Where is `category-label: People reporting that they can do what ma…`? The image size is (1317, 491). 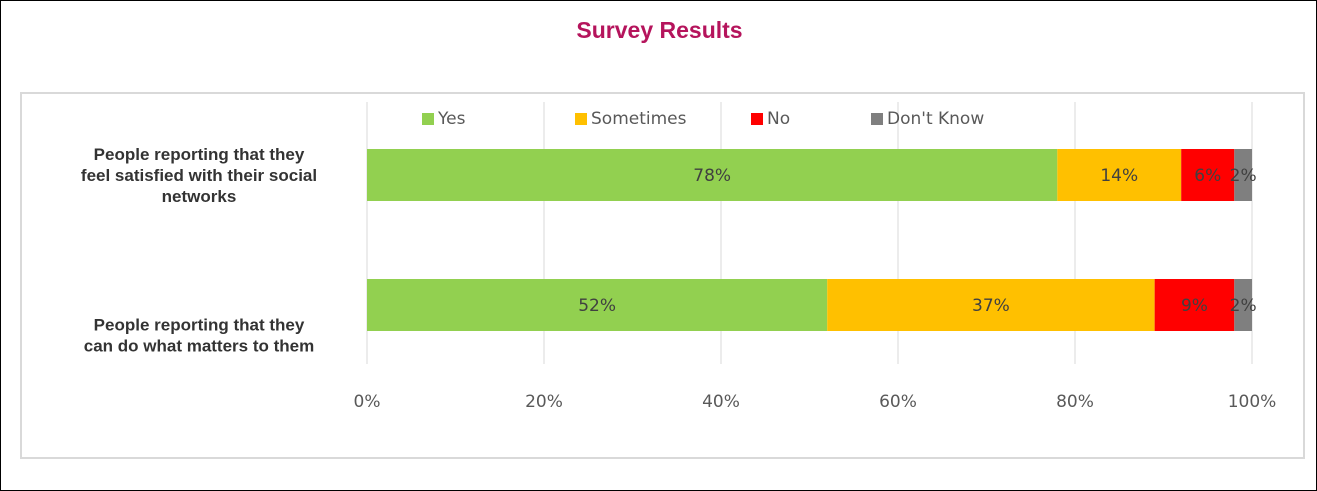
category-label: People reporting that they can do what ma… is located at coordinates (199, 336).